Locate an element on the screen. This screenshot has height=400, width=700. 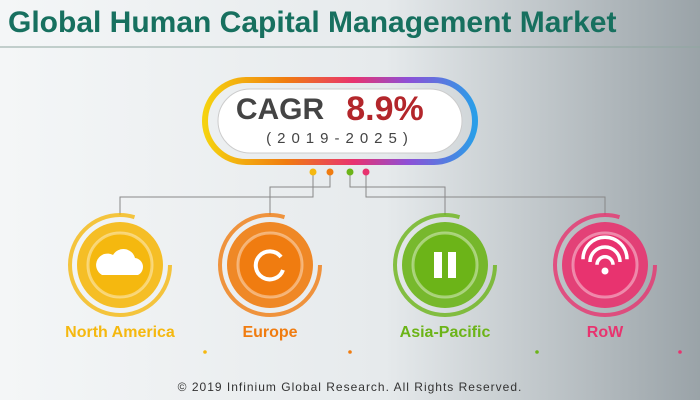
region-label: Europe is located at coordinates (269, 332).